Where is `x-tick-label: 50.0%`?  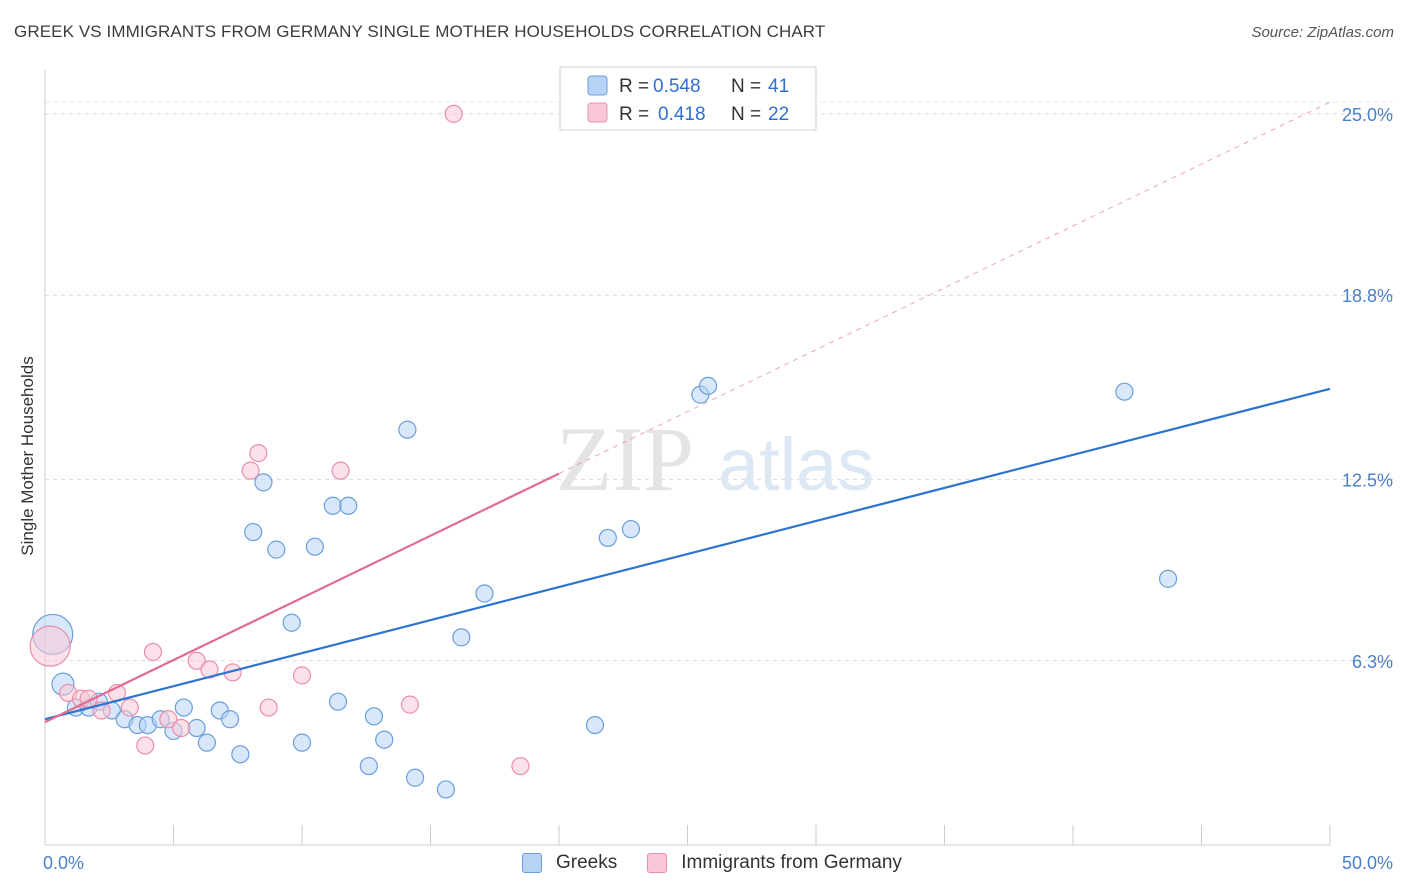 x-tick-label: 50.0% is located at coordinates (1367, 863).